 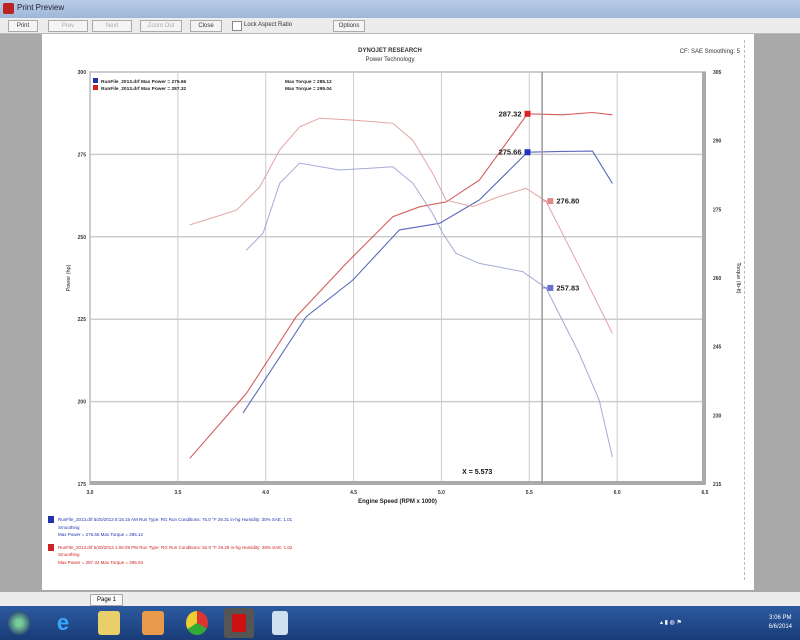 I want to click on lock-aspect-checkbox, so click(x=237, y=26).